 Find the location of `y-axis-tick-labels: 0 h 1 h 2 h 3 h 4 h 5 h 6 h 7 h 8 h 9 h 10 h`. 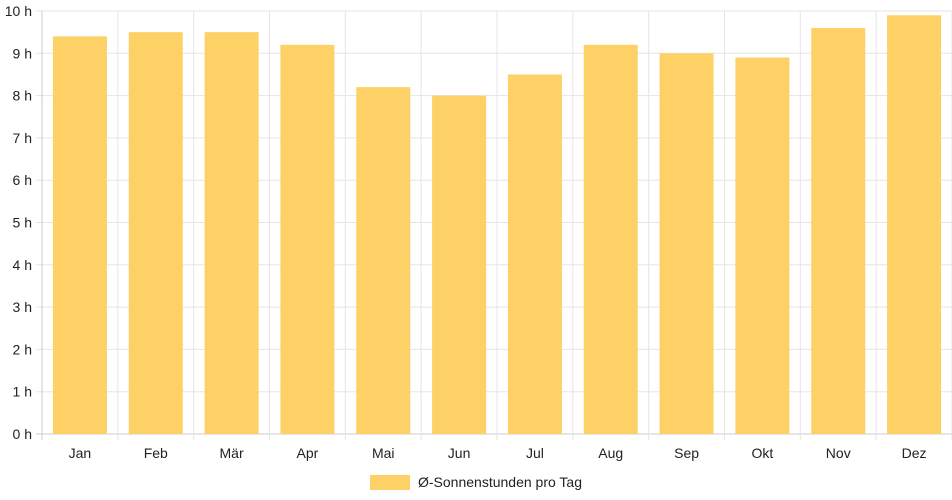

y-axis-tick-labels: 0 h 1 h 2 h 3 h 4 h 5 h 6 h 7 h 8 h 9 h 10 h is located at coordinates (18, 222).